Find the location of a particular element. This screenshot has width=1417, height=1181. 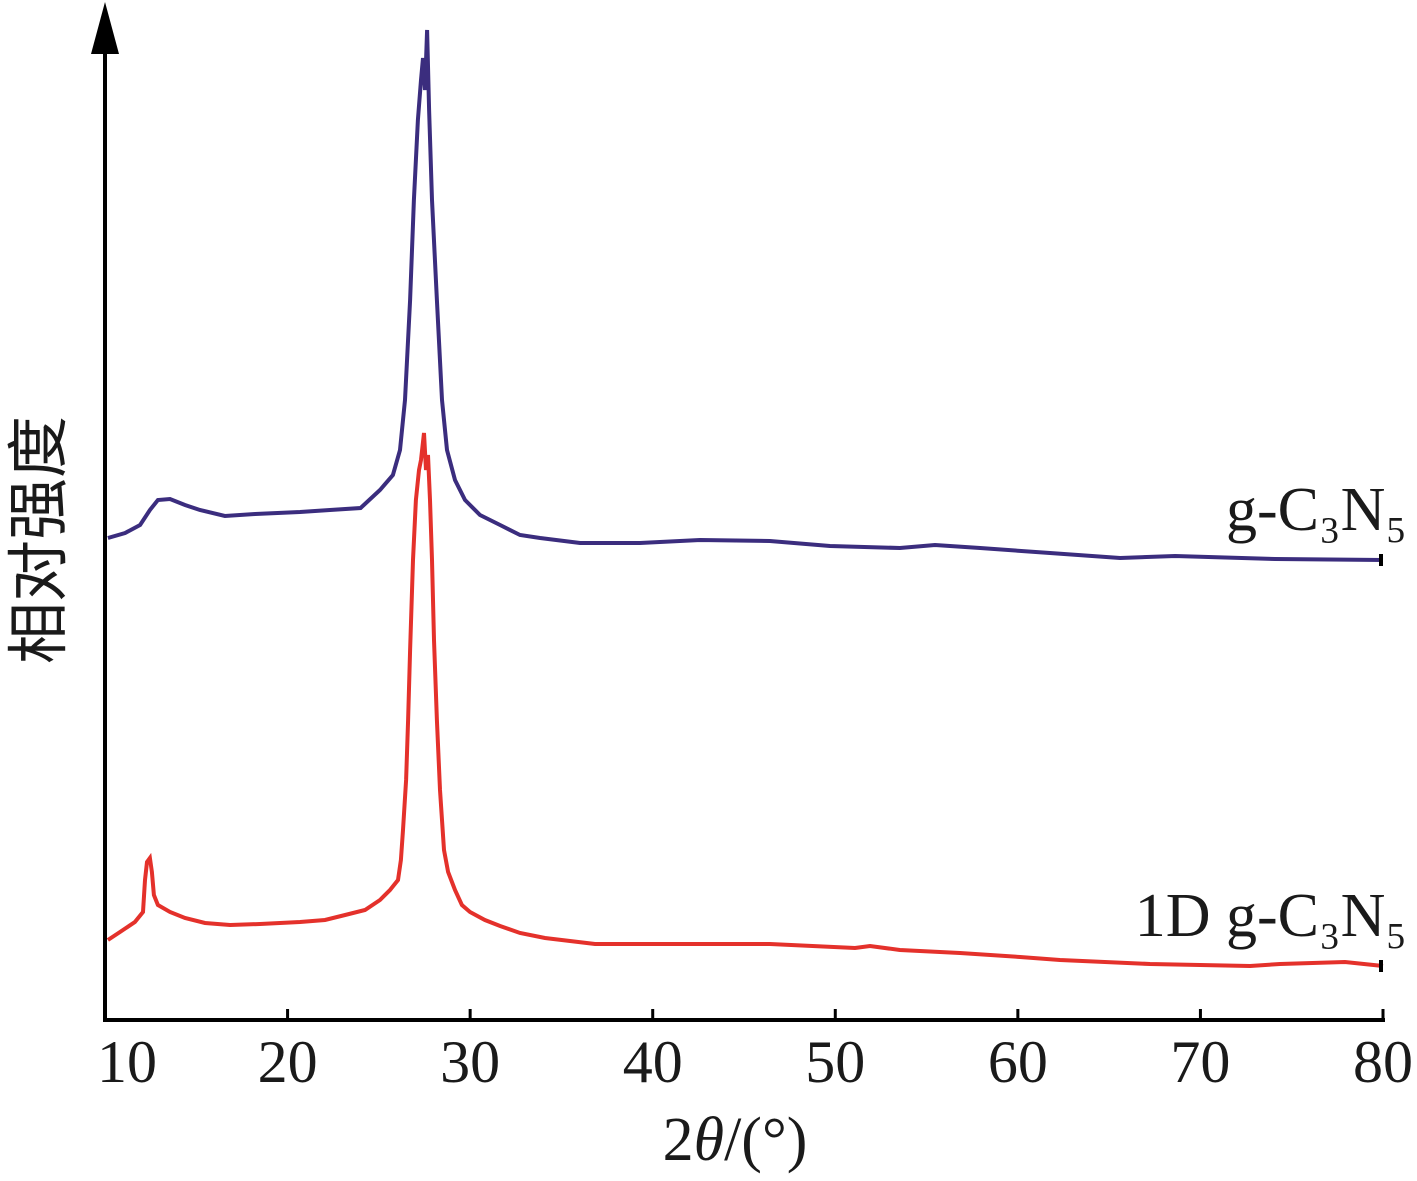

series-label-1: g-C₃N₅ is located at coordinates (1316, 510).